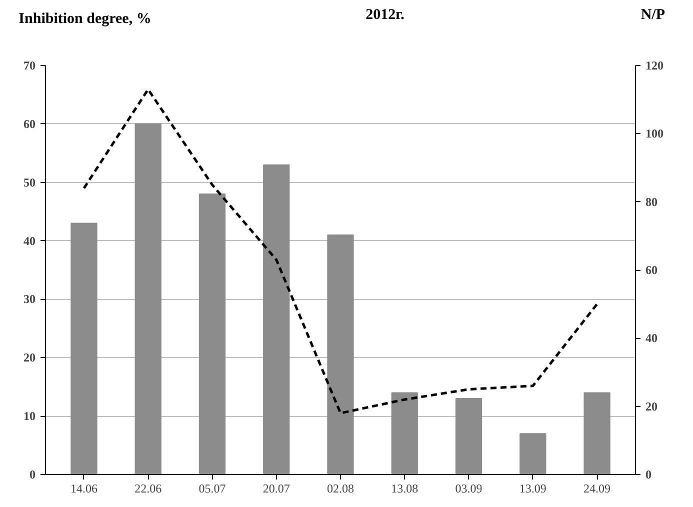 This screenshot has width=693, height=507. Describe the element at coordinates (30, 65) in the screenshot. I see `y-tick-label: 70` at that location.